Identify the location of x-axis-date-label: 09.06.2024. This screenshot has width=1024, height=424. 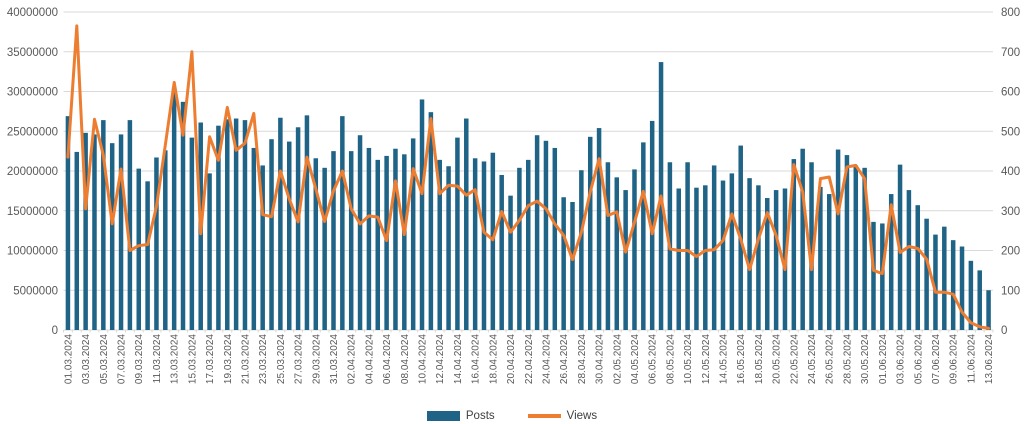
(954, 359).